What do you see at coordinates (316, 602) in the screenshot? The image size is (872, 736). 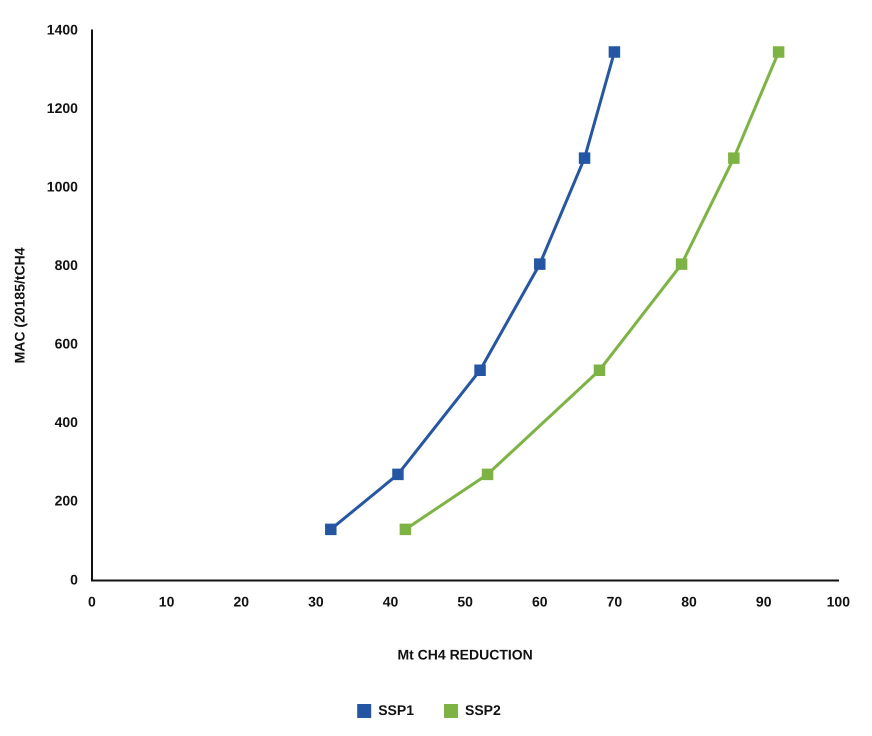 I see `x-tick-label: 30` at bounding box center [316, 602].